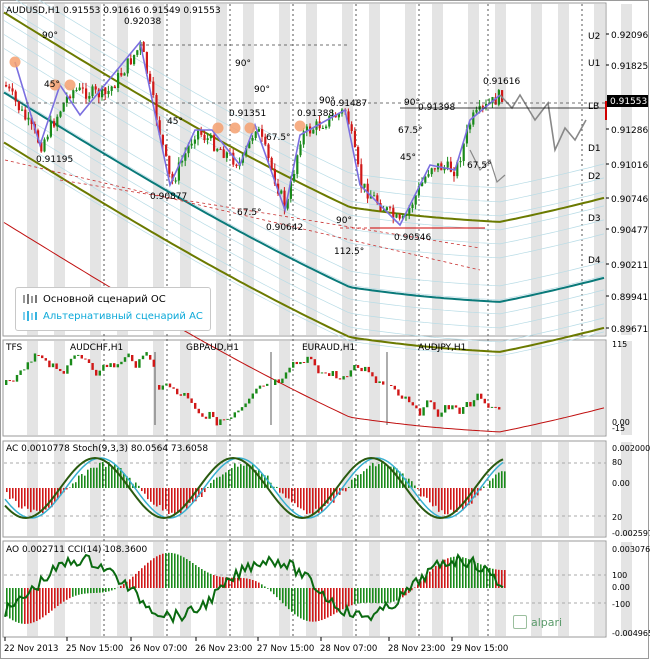 This screenshot has height=660, width=650. Describe the element at coordinates (94, 649) in the screenshot. I see `time-axis-label: 25 Nov 15:00` at that location.